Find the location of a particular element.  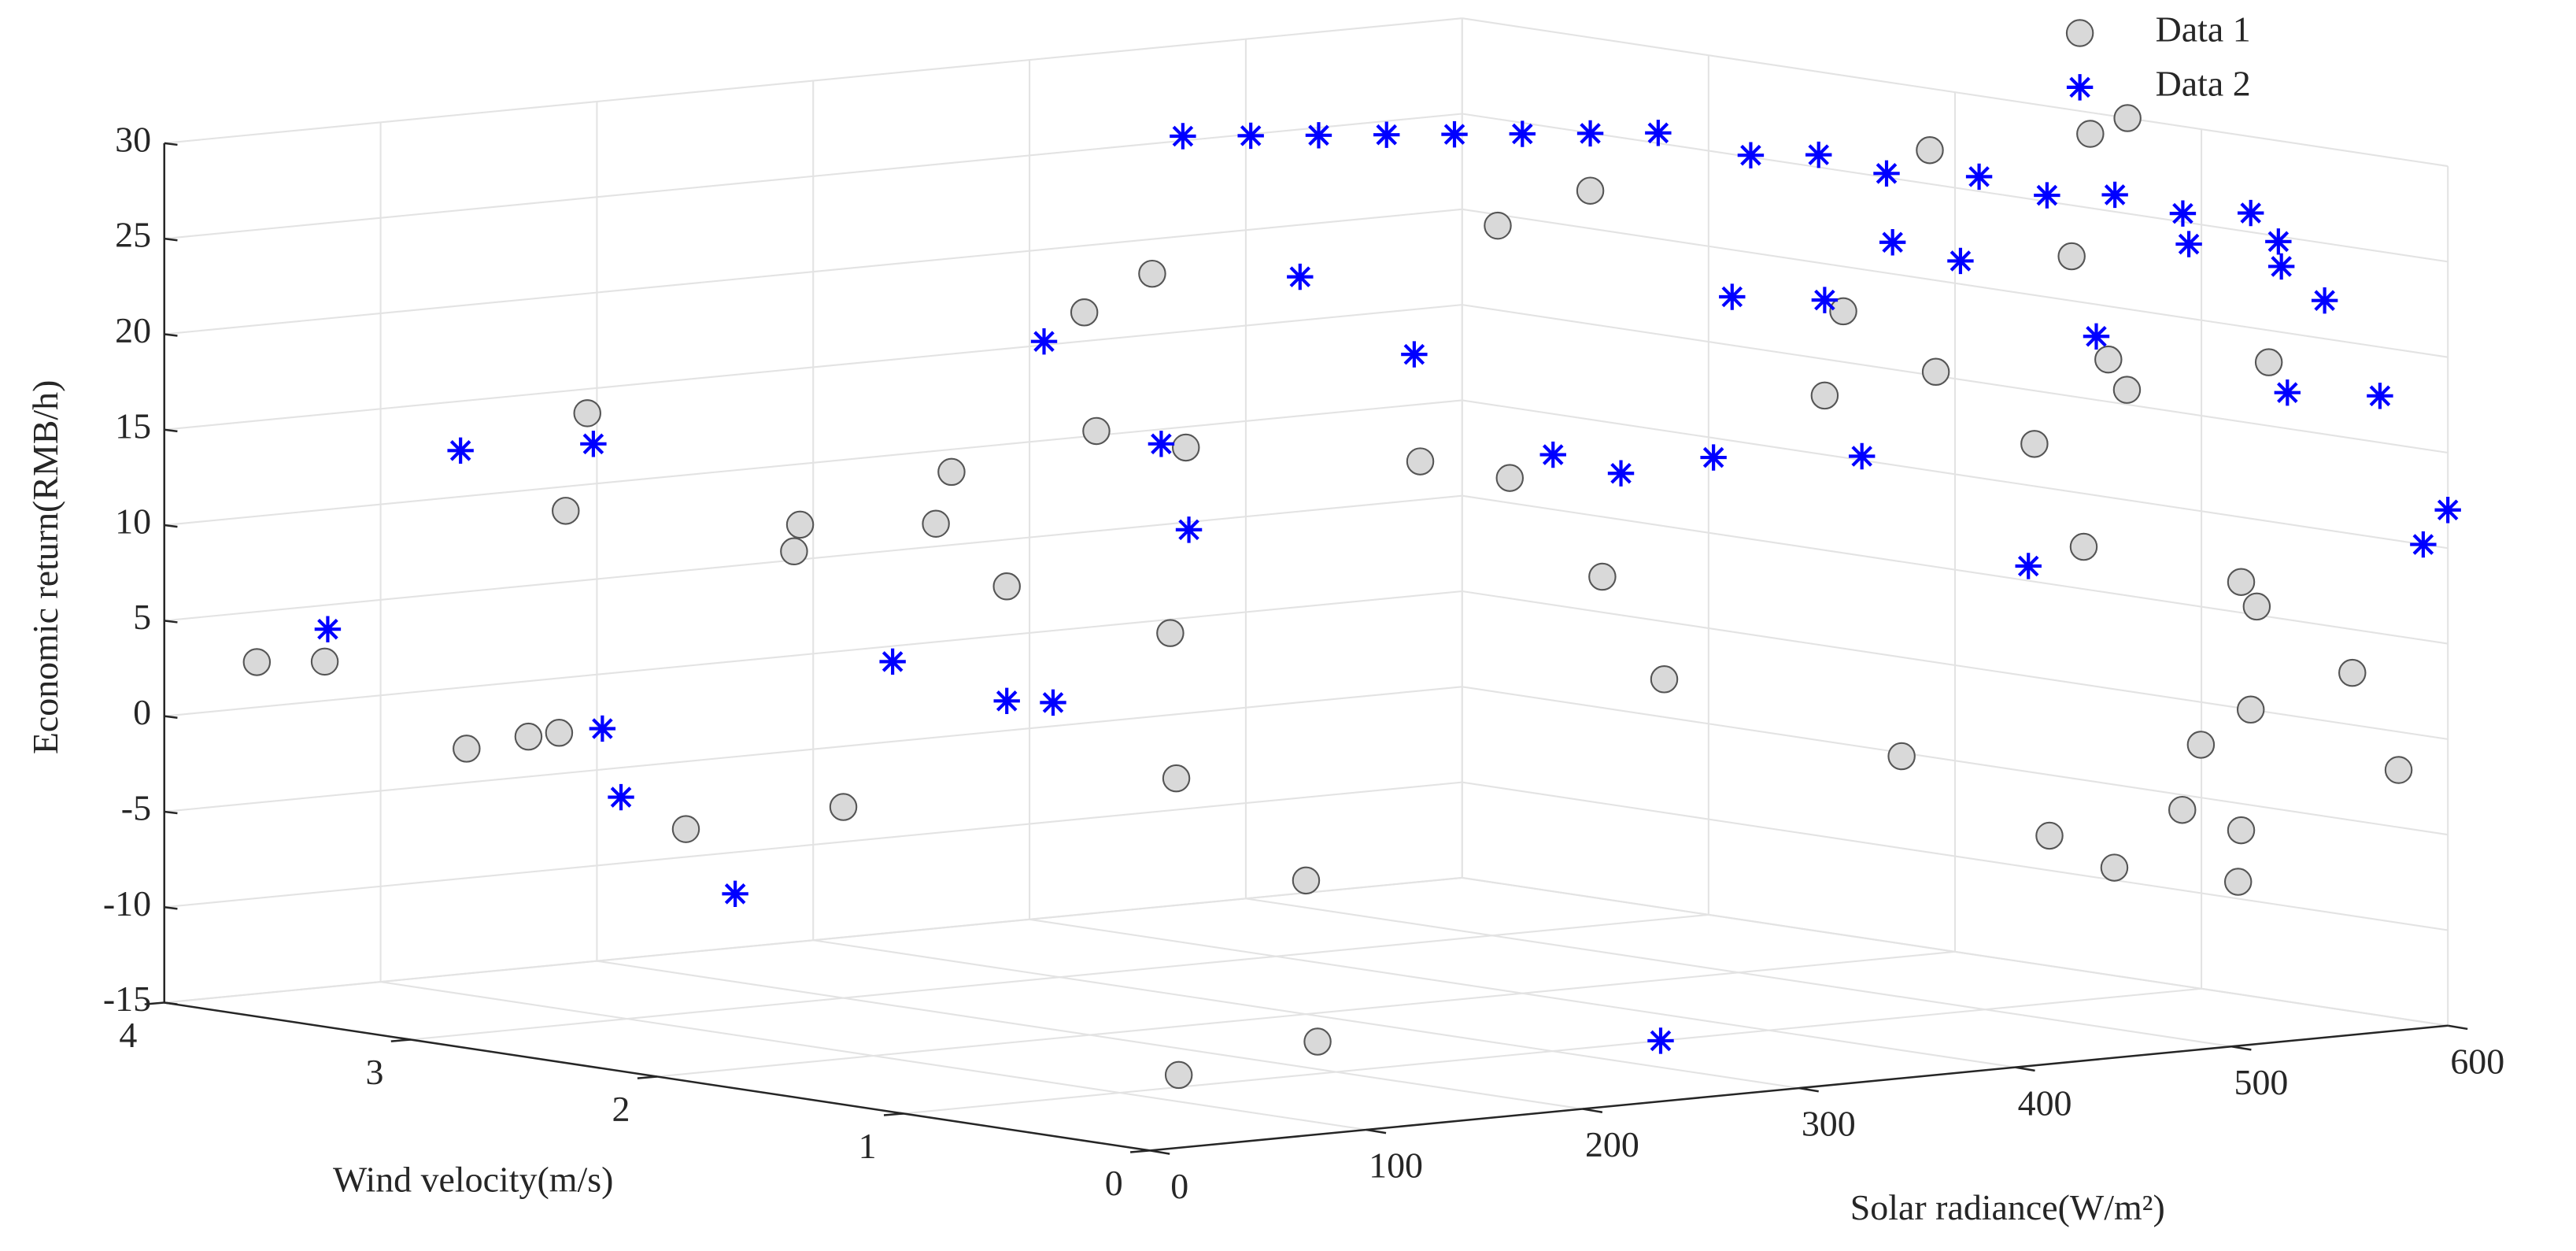

legend-label: Data 2 is located at coordinates (2203, 83).